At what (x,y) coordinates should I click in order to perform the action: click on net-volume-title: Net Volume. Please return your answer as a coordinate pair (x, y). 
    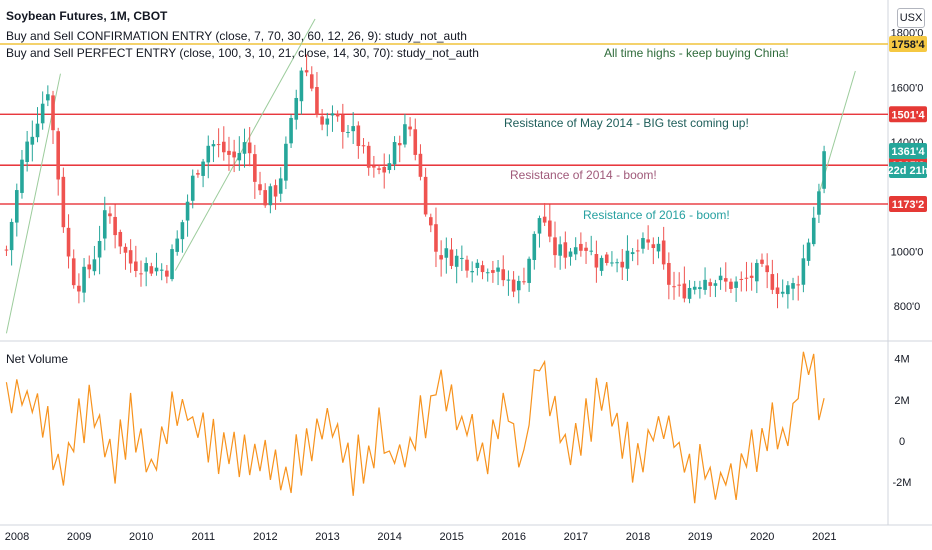
    Looking at the image, I should click on (37, 359).